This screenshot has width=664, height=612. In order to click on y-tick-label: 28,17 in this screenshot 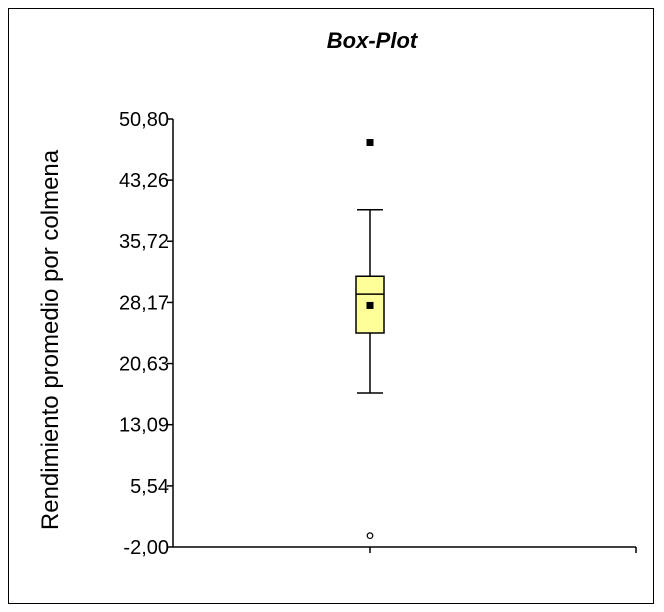, I will do `click(144, 303)`.